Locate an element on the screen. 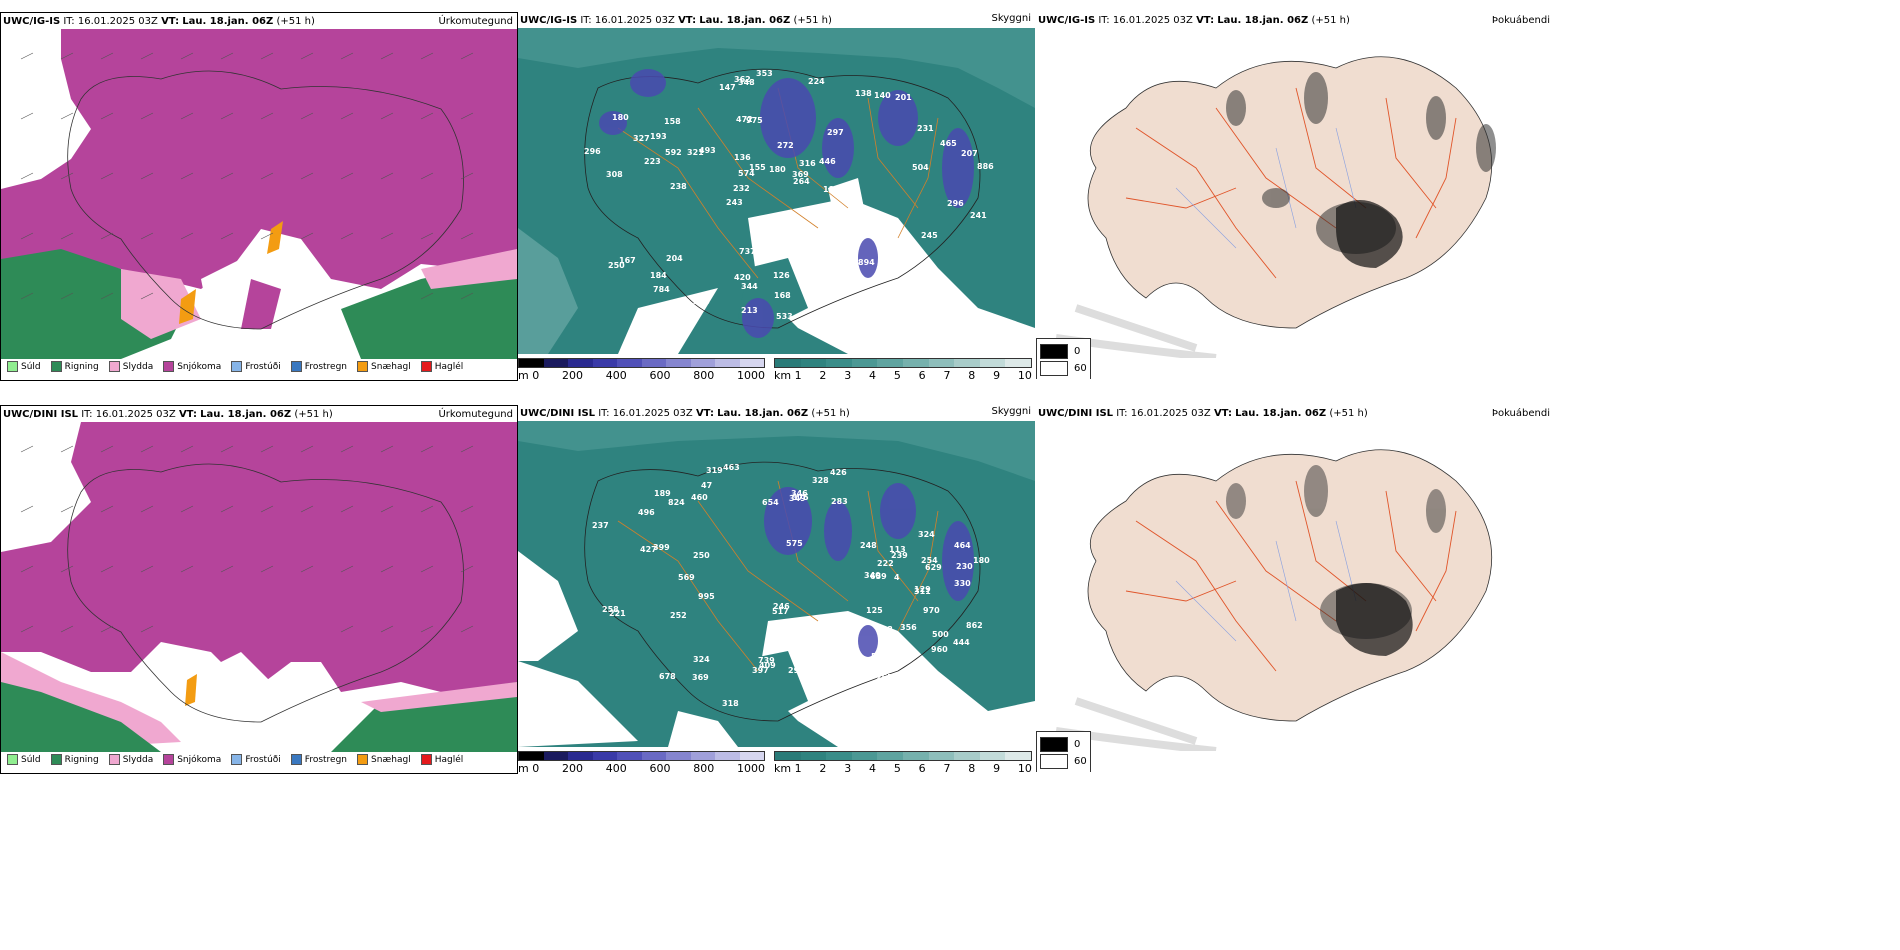  visibility-value-label: 265 is located at coordinates (884, 677).